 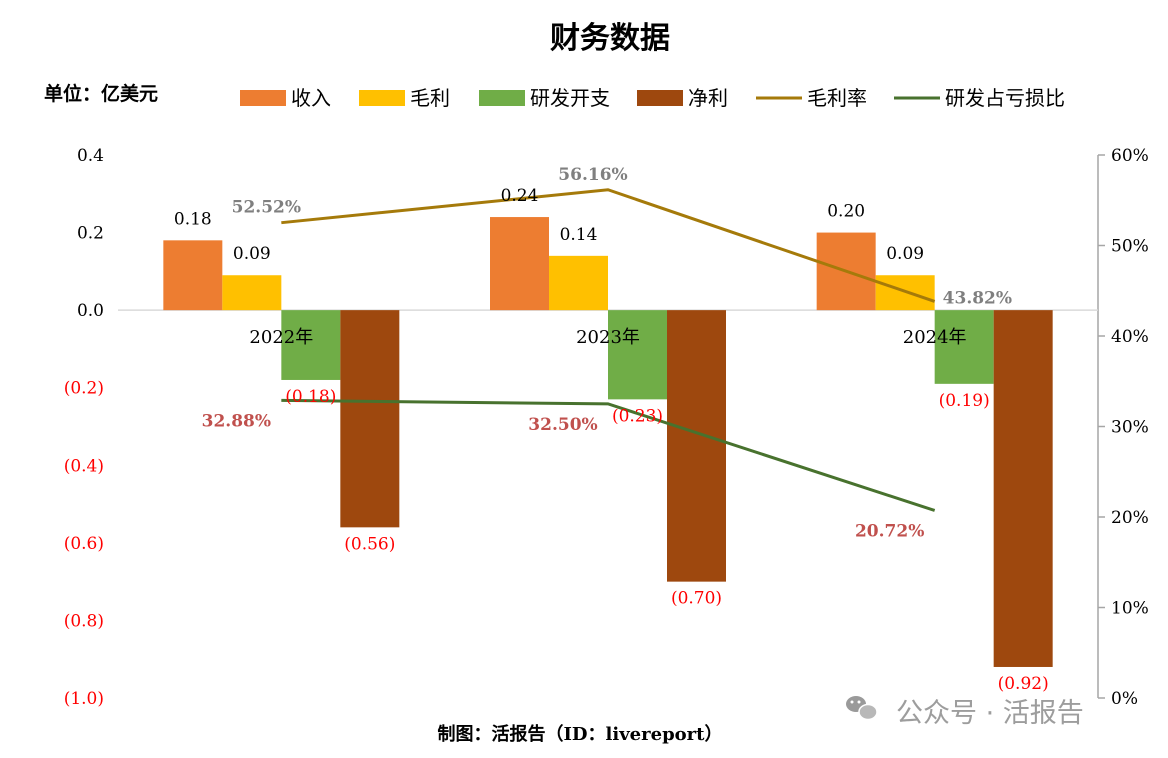 I want to click on y-right-tick-label: 0%, so click(x=1124, y=699).